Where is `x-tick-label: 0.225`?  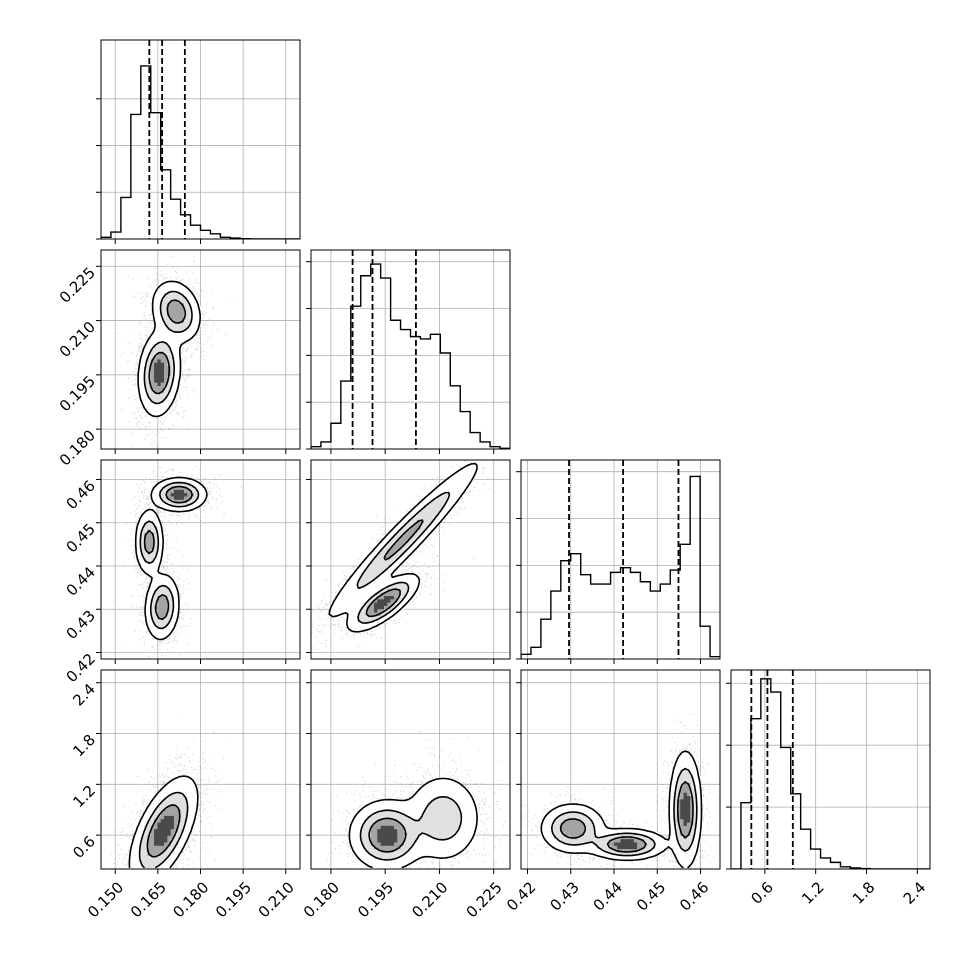 x-tick-label: 0.225 is located at coordinates (484, 899).